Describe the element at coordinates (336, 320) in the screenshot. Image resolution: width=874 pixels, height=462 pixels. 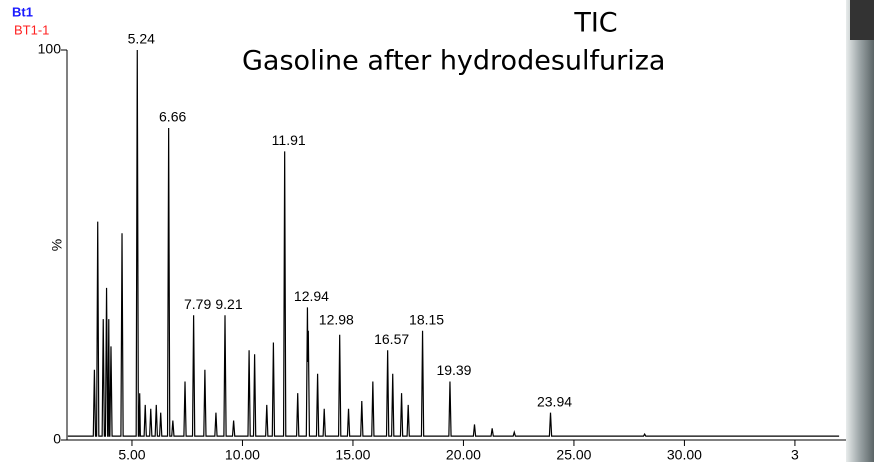
I see `peak-label: 12.98` at that location.